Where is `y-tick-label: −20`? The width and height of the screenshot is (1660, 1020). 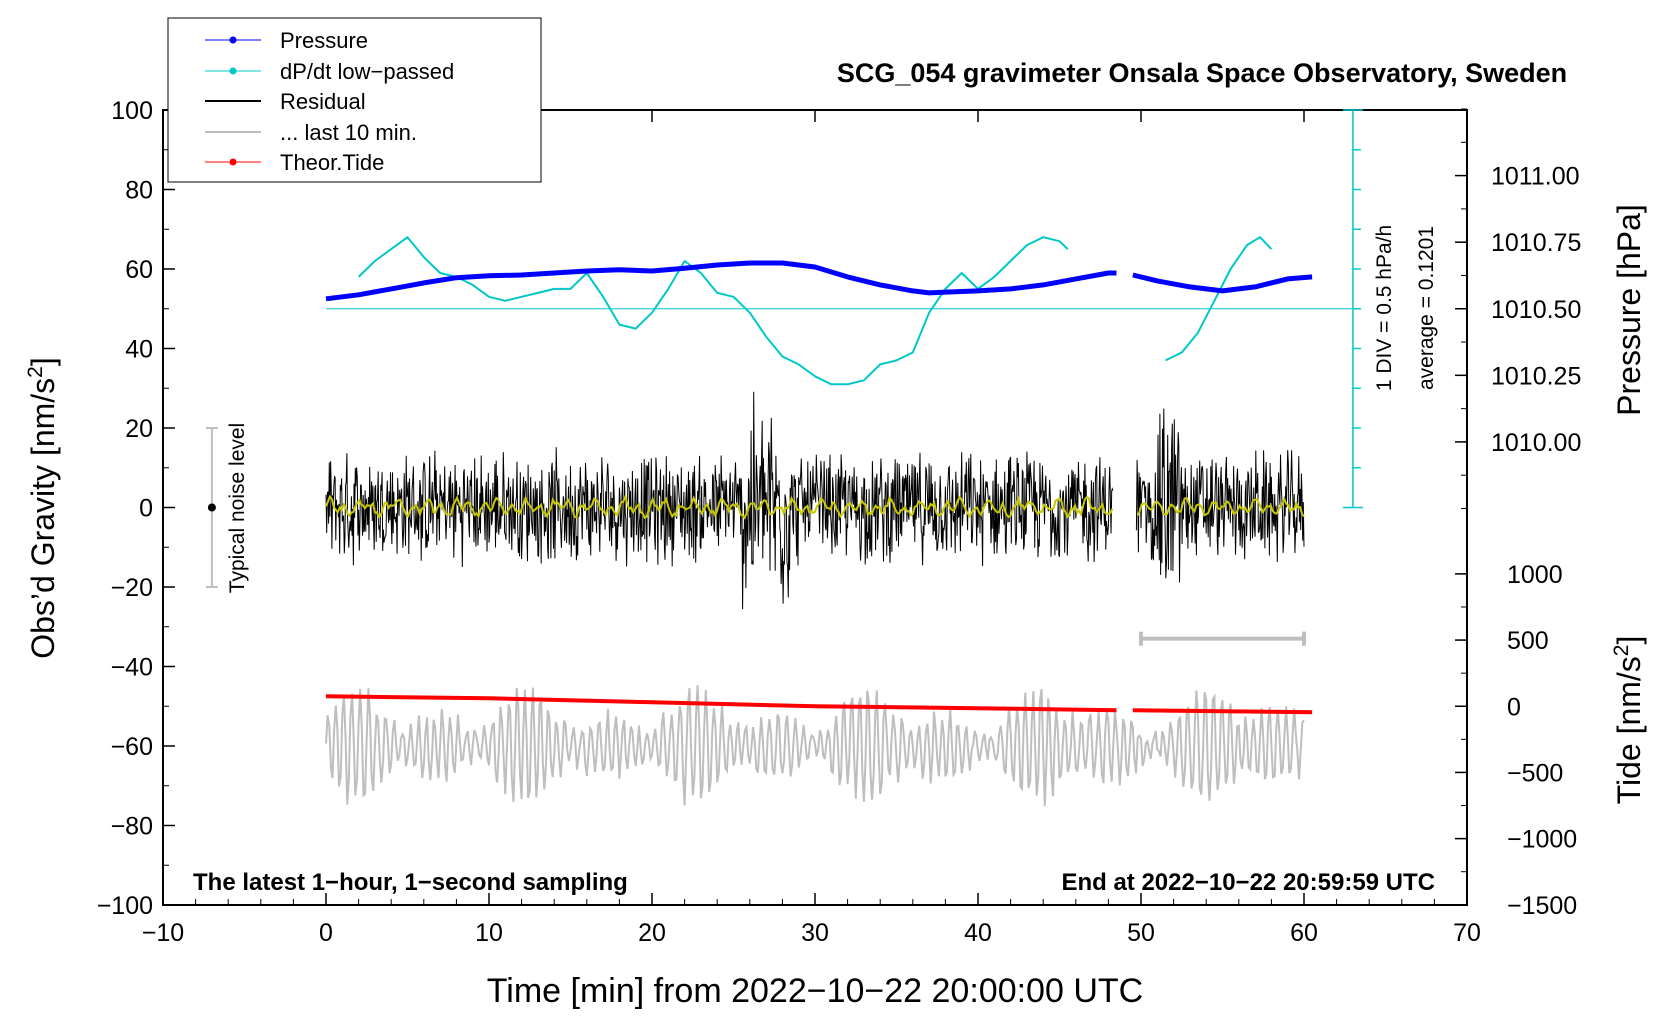
y-tick-label: −20 is located at coordinates (132, 588).